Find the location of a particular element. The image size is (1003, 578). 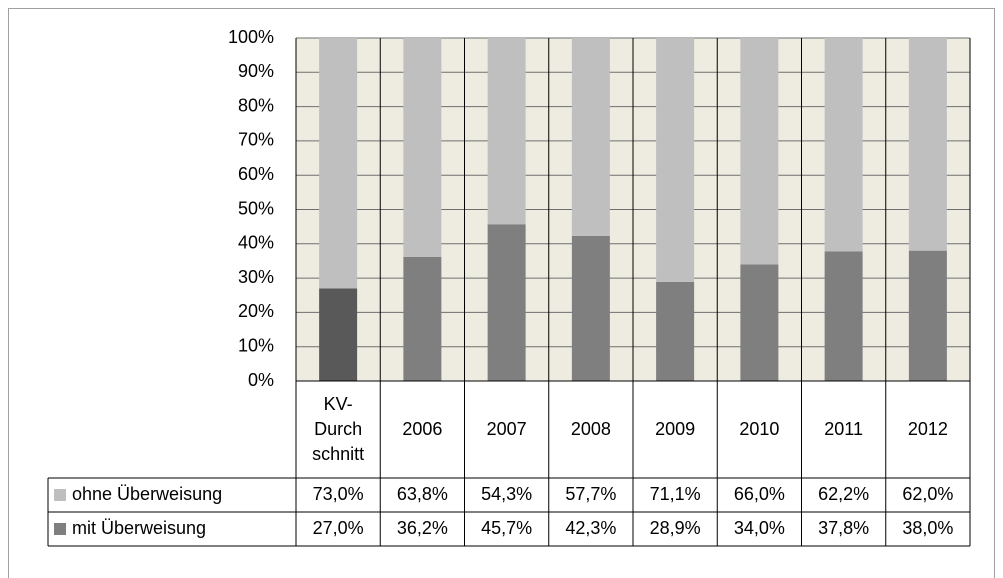

x-tick-label-box: 2008 is located at coordinates (590, 429).